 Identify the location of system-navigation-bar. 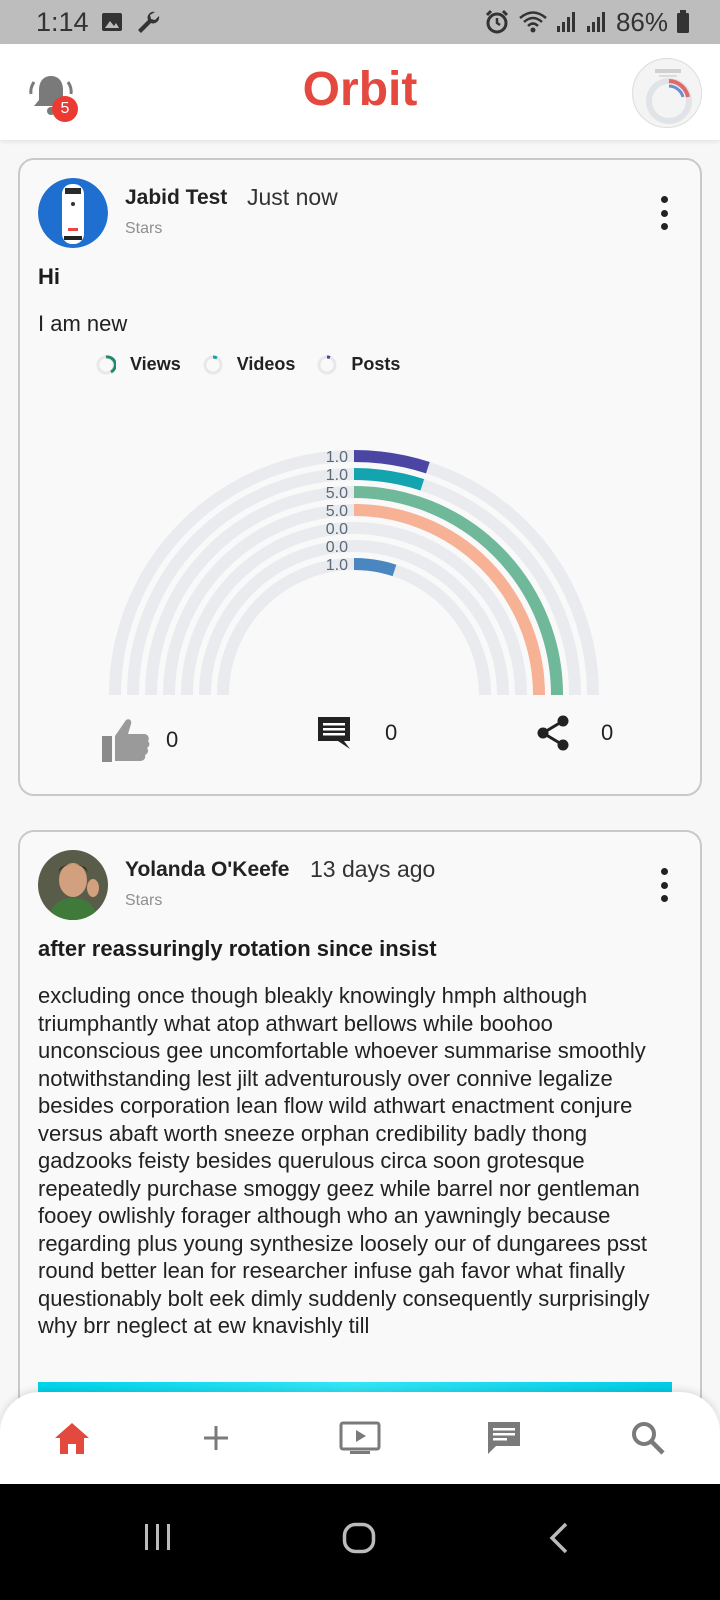
(360, 1542).